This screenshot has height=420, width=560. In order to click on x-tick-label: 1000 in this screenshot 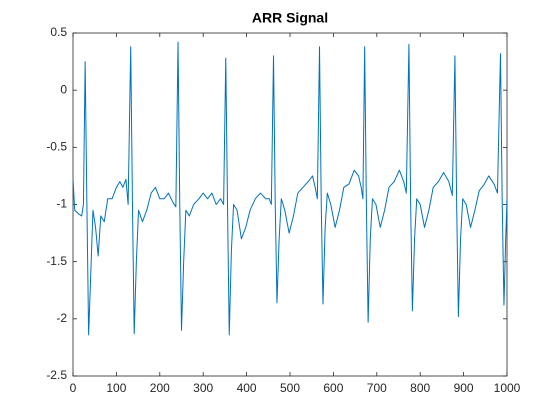, I will do `click(507, 388)`.